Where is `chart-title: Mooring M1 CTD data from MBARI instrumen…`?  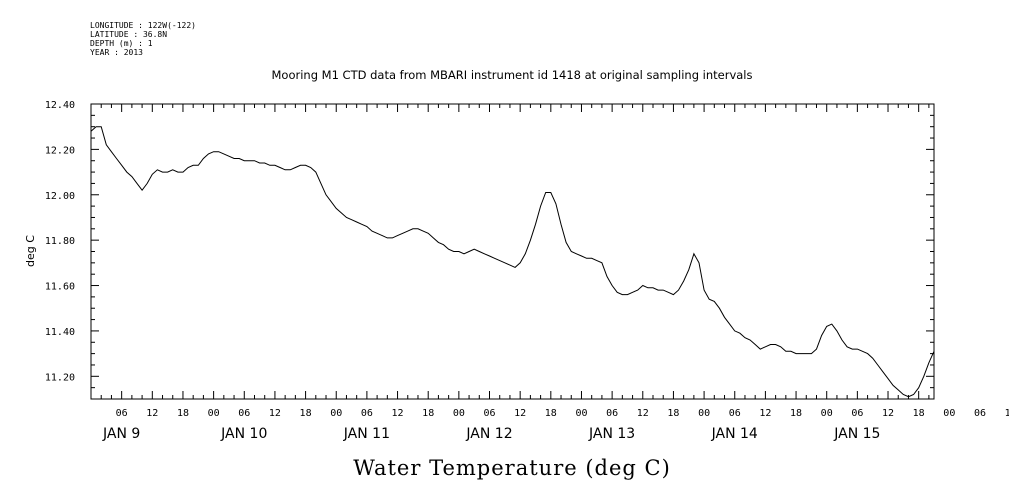 chart-title: Mooring M1 CTD data from MBARI instrumen… is located at coordinates (512, 75).